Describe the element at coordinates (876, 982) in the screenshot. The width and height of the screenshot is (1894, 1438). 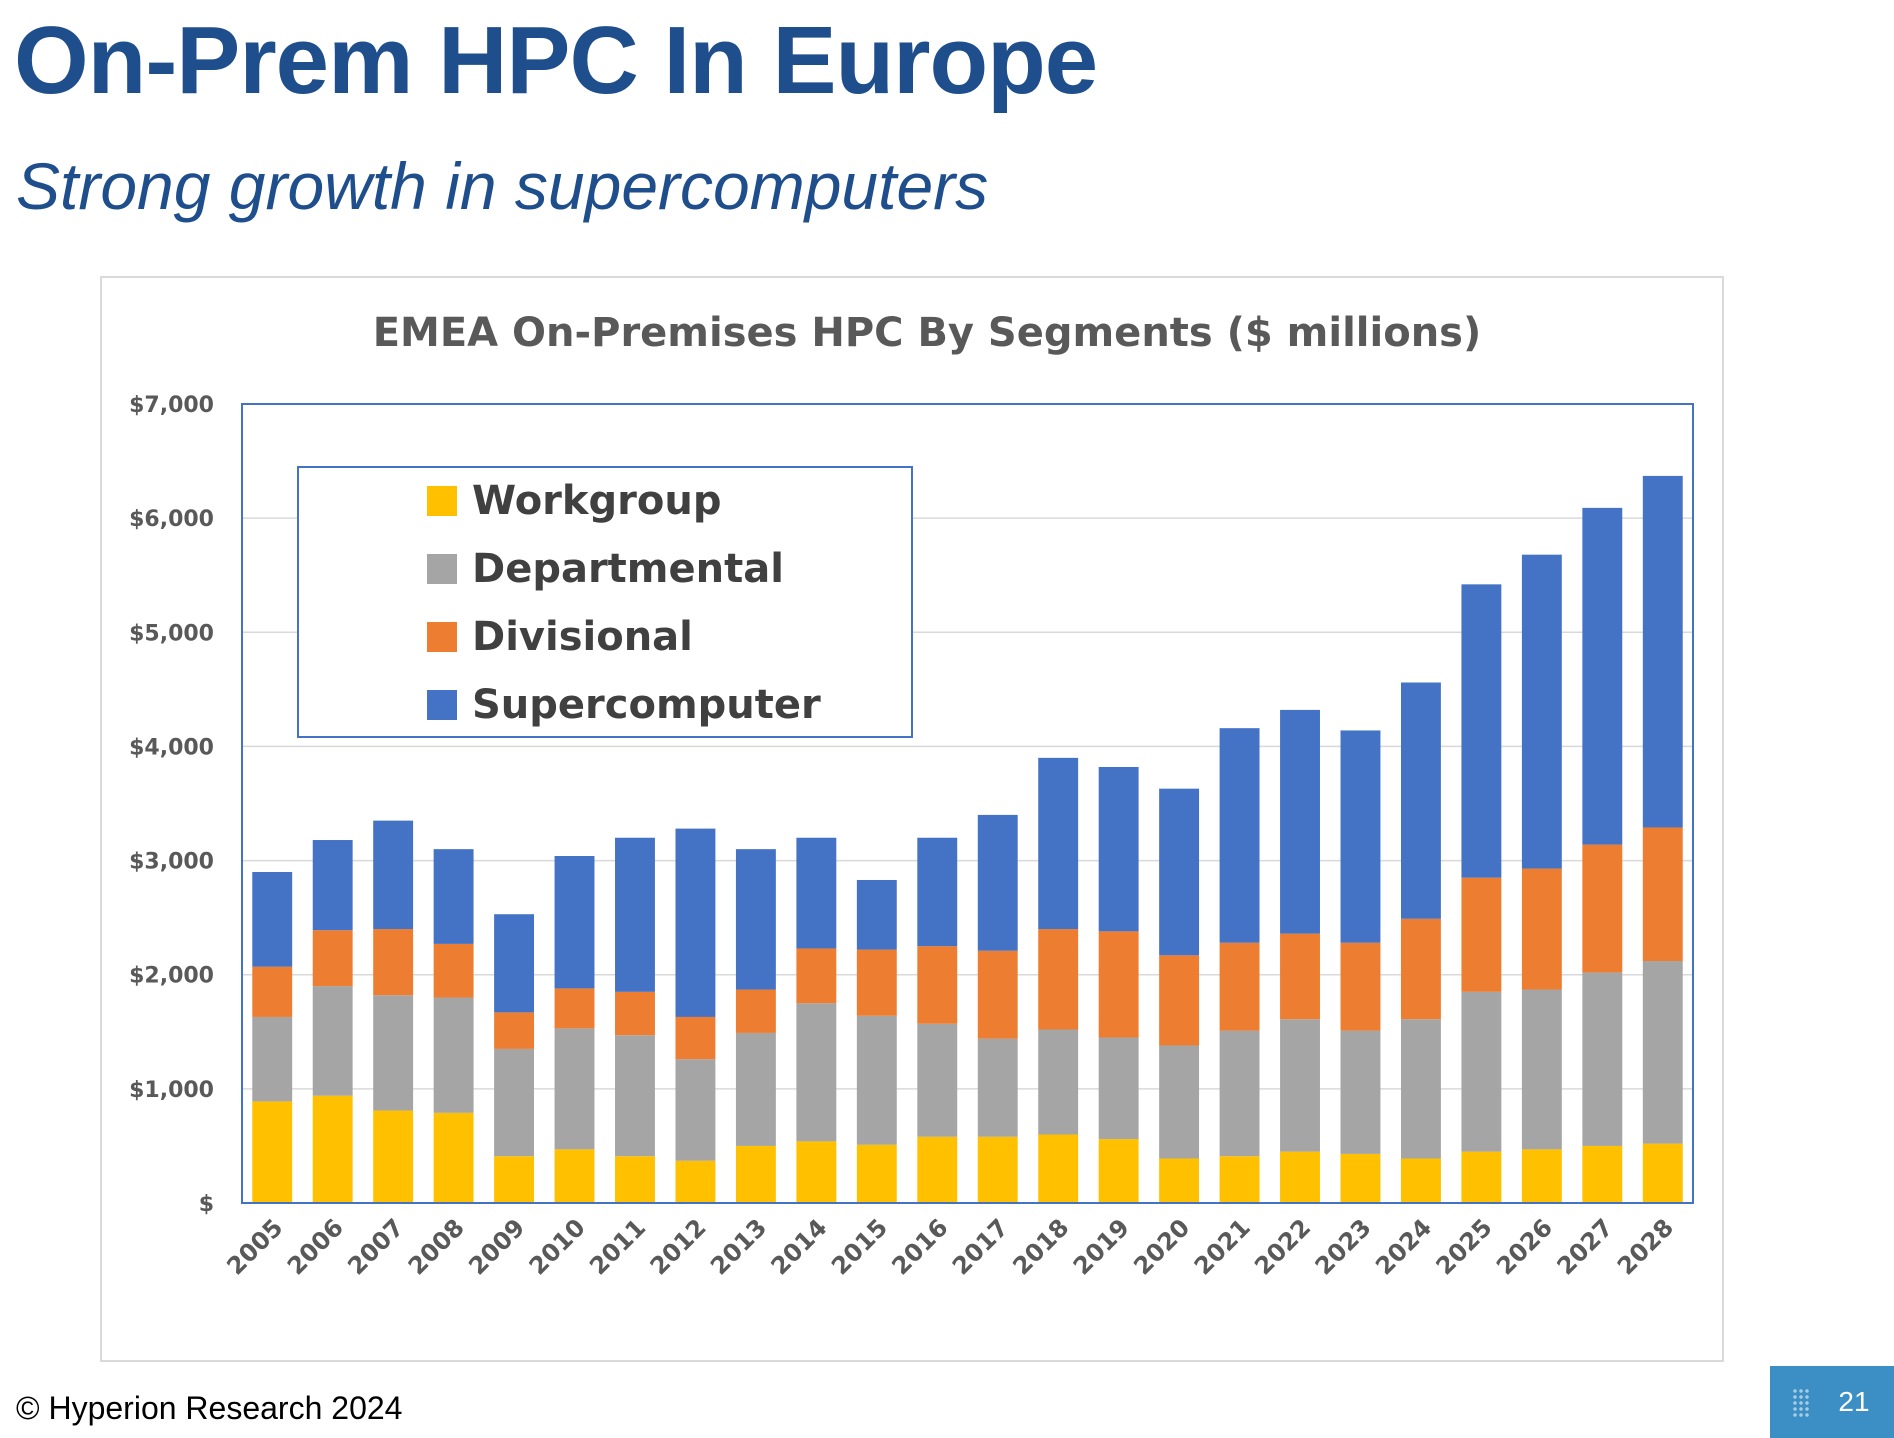
I see `bar-divisional-2015` at that location.